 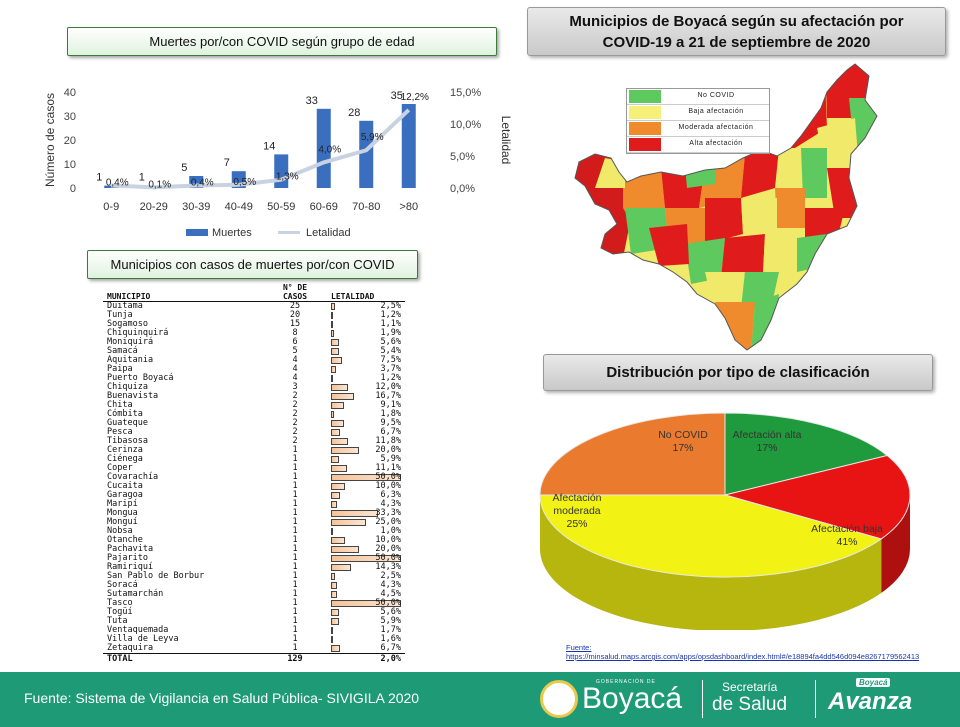 I want to click on line-letalidad, so click(x=261, y=149).